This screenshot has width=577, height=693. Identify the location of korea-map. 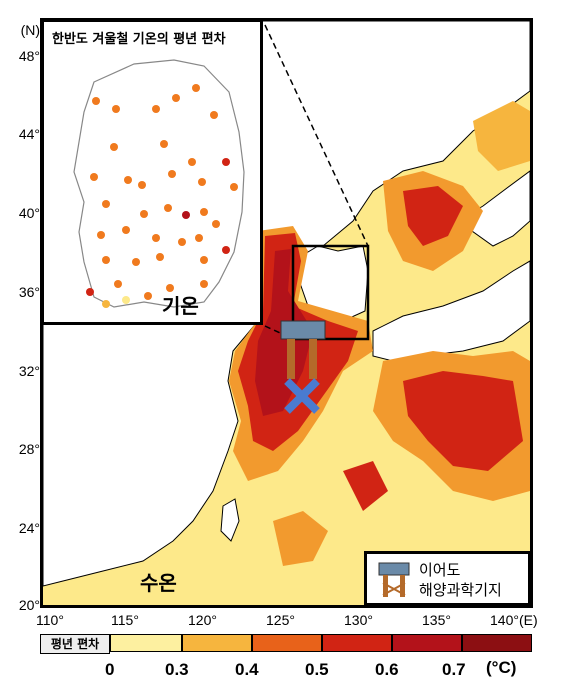
(159, 183).